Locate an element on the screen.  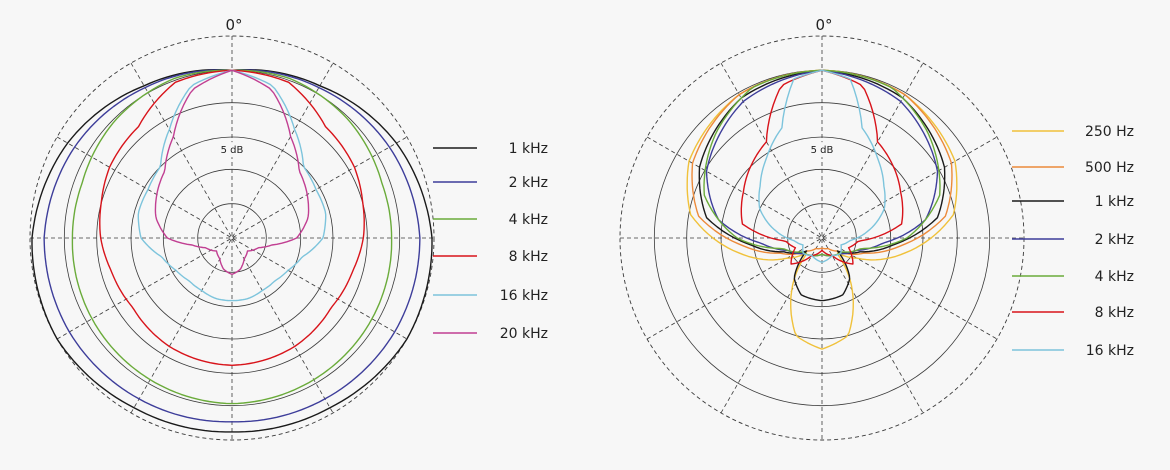
series-trace-500-hz is located at coordinates (822, 162).